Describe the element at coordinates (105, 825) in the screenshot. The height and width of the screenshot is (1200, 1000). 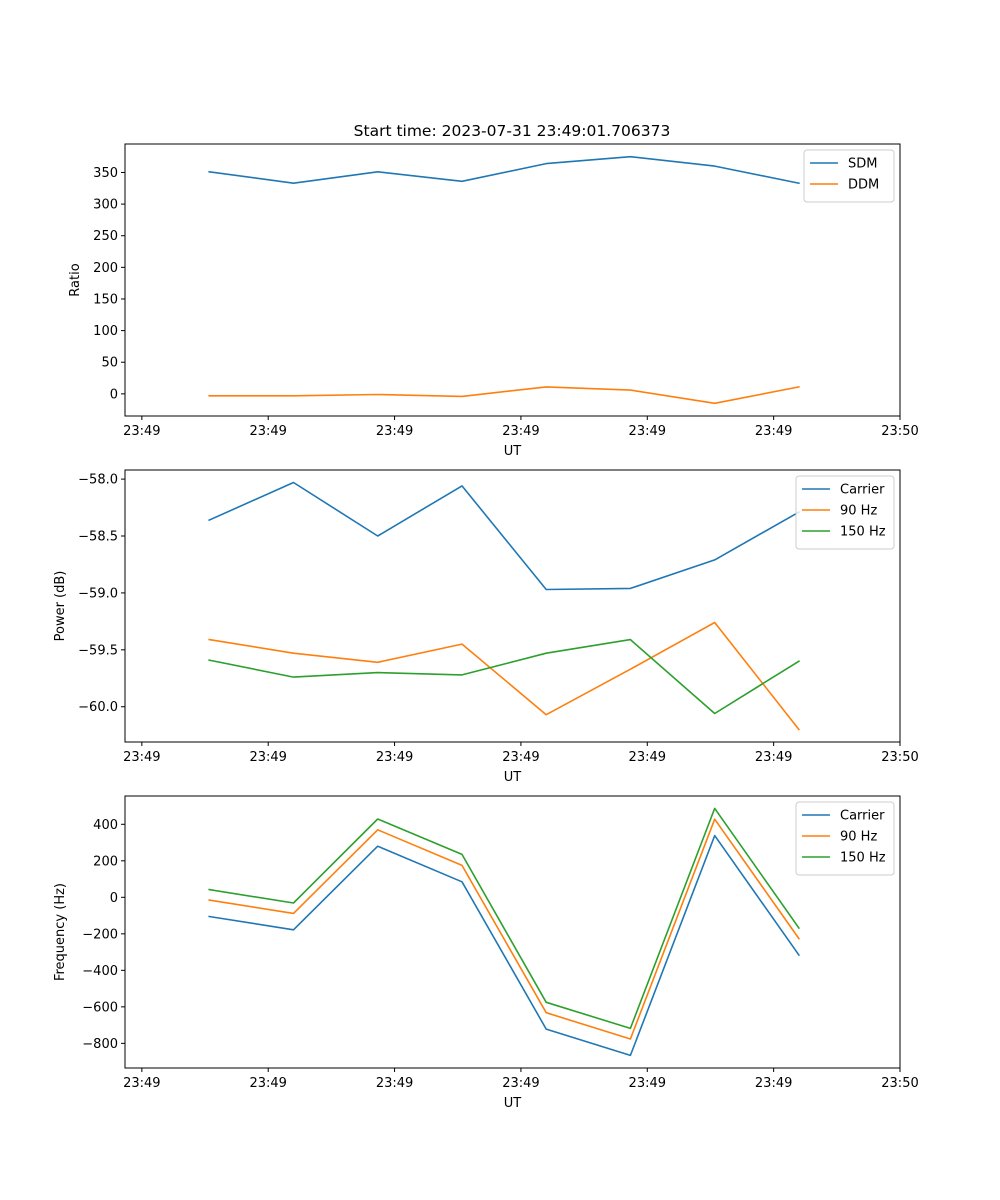
I see `y-tick-label: 400` at that location.